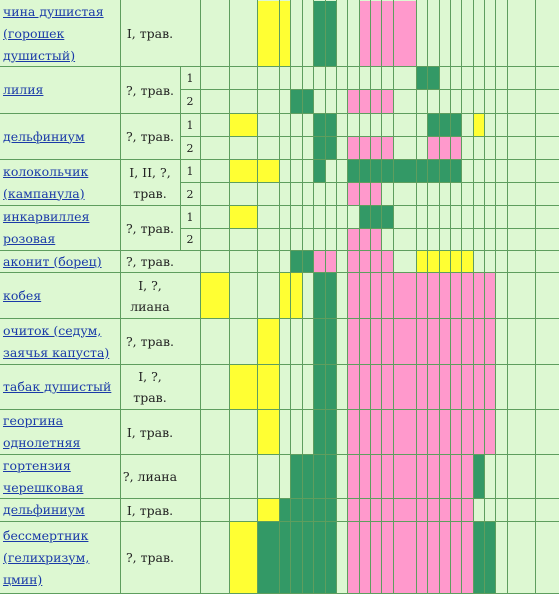 The height and width of the screenshot is (594, 559). What do you see at coordinates (56, 341) in the screenshot?
I see `plant-name-link: очиток (седум, заячья капуста)` at bounding box center [56, 341].